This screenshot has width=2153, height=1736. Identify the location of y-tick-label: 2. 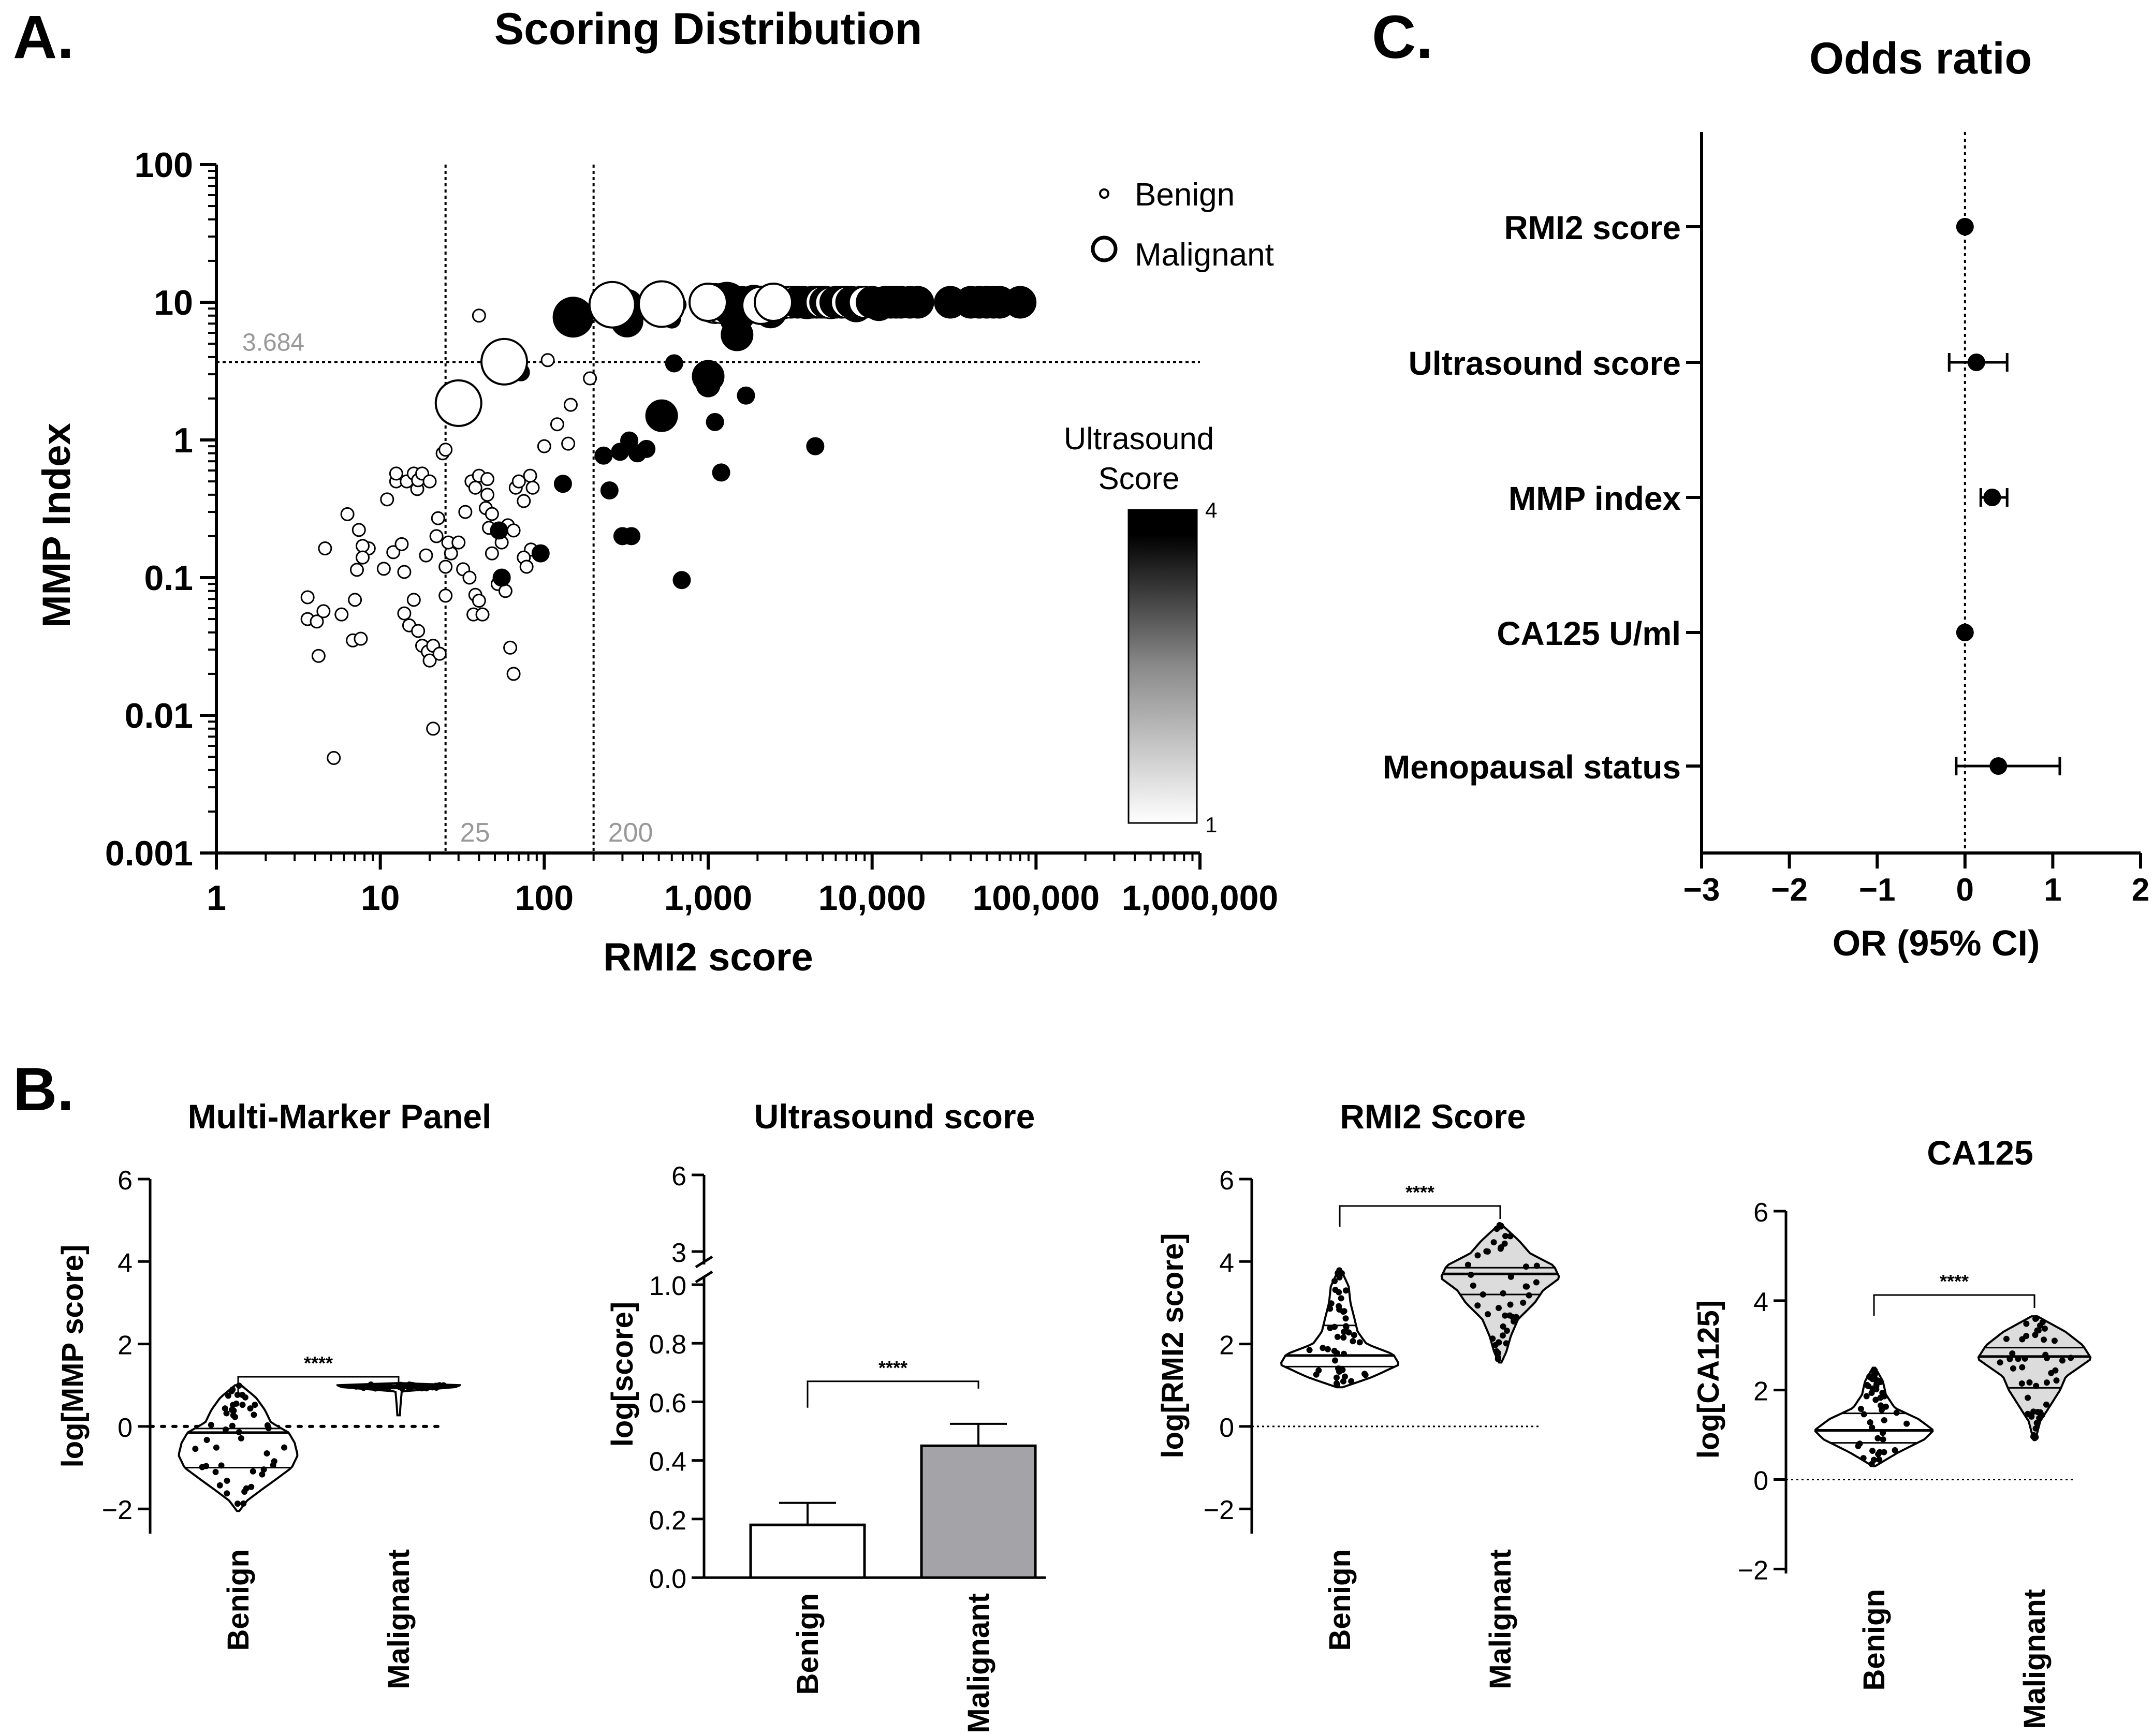
(1226, 1346).